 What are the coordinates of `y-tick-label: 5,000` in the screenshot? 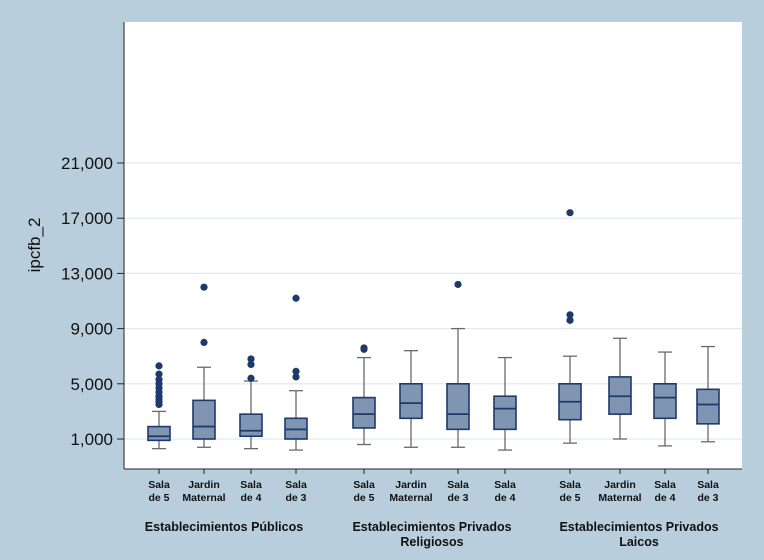 It's located at (91, 384).